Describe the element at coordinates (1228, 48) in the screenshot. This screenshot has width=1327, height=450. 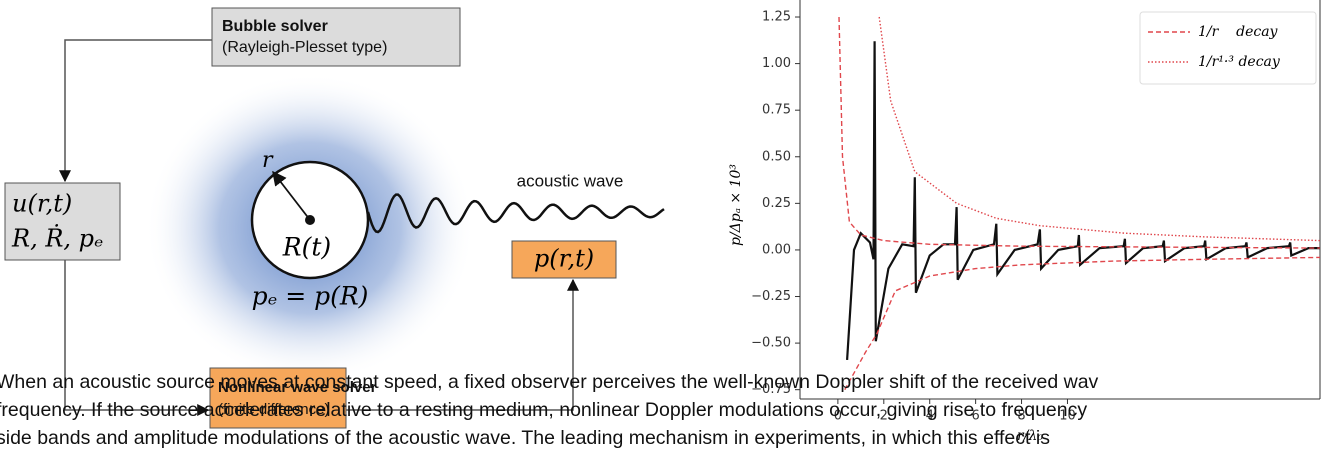
I see `legend-box` at that location.